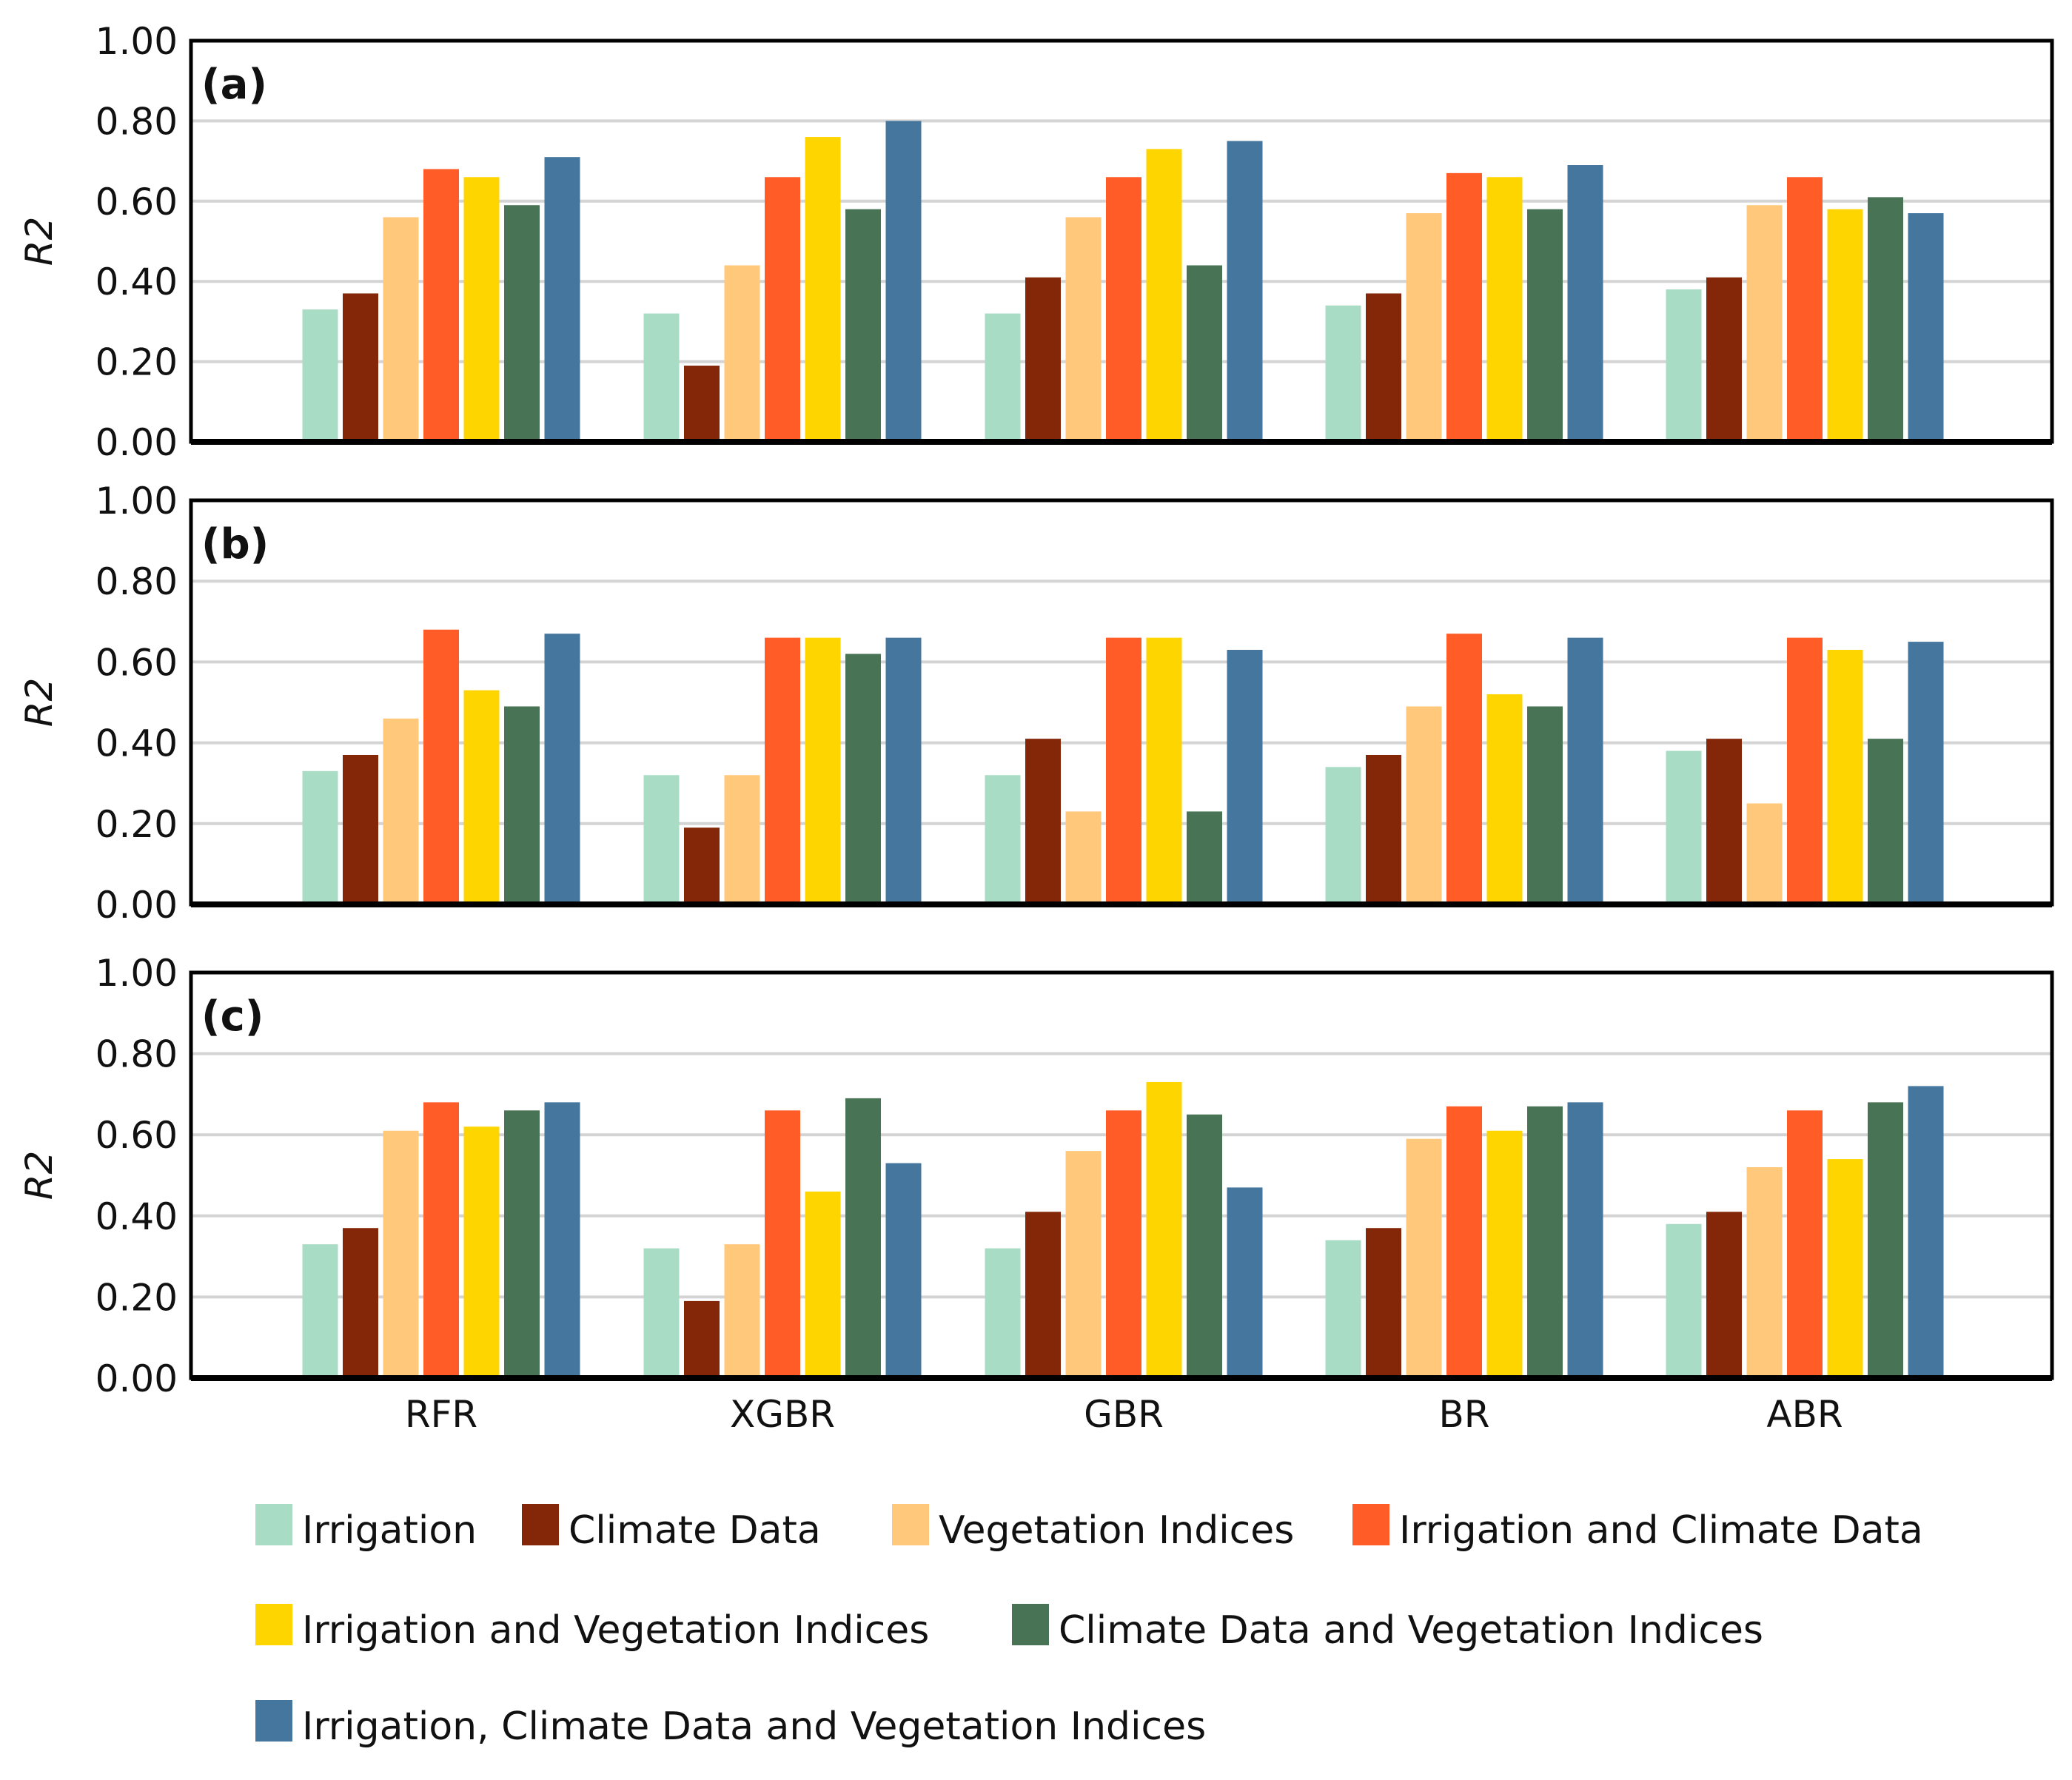 The height and width of the screenshot is (1780, 2072). Describe the element at coordinates (1805, 1414) in the screenshot. I see `x-tick-label: ABR` at that location.